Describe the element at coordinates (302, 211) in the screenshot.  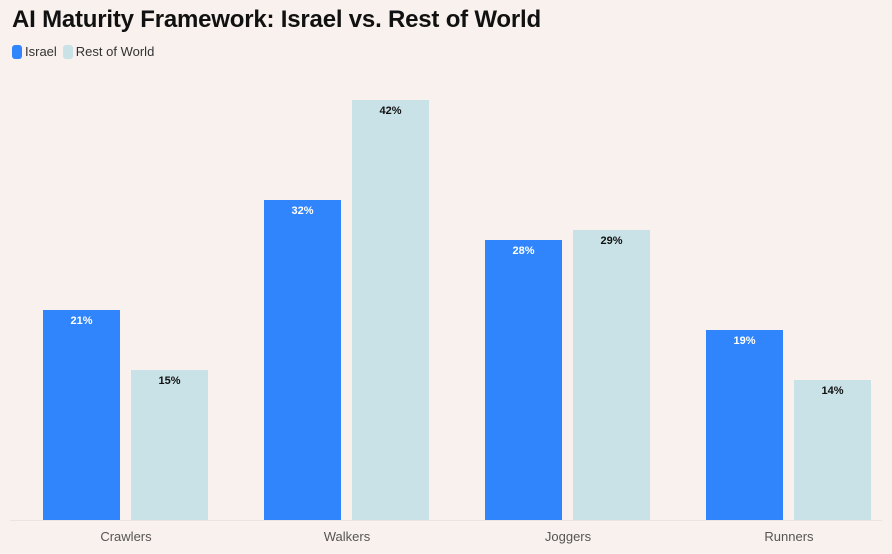
I see `data-label: 32%` at that location.